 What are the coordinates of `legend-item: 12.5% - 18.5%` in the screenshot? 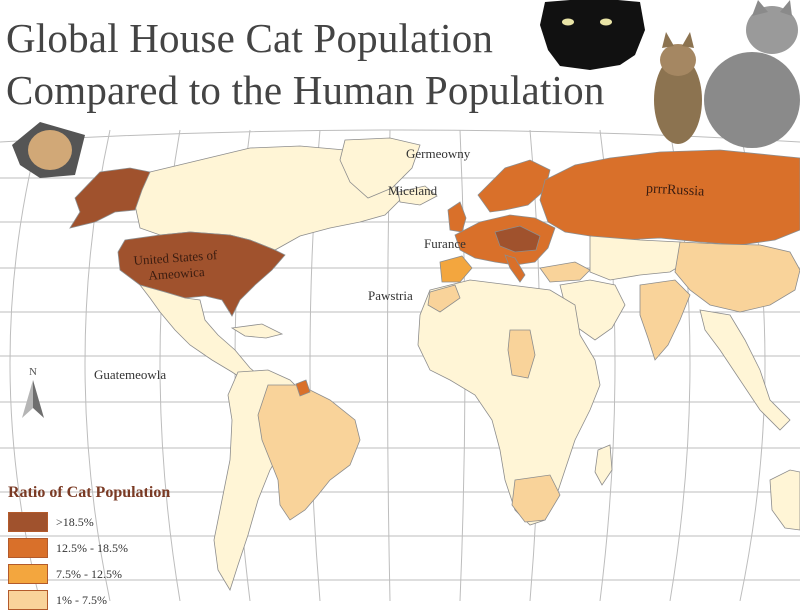 It's located at (108, 548).